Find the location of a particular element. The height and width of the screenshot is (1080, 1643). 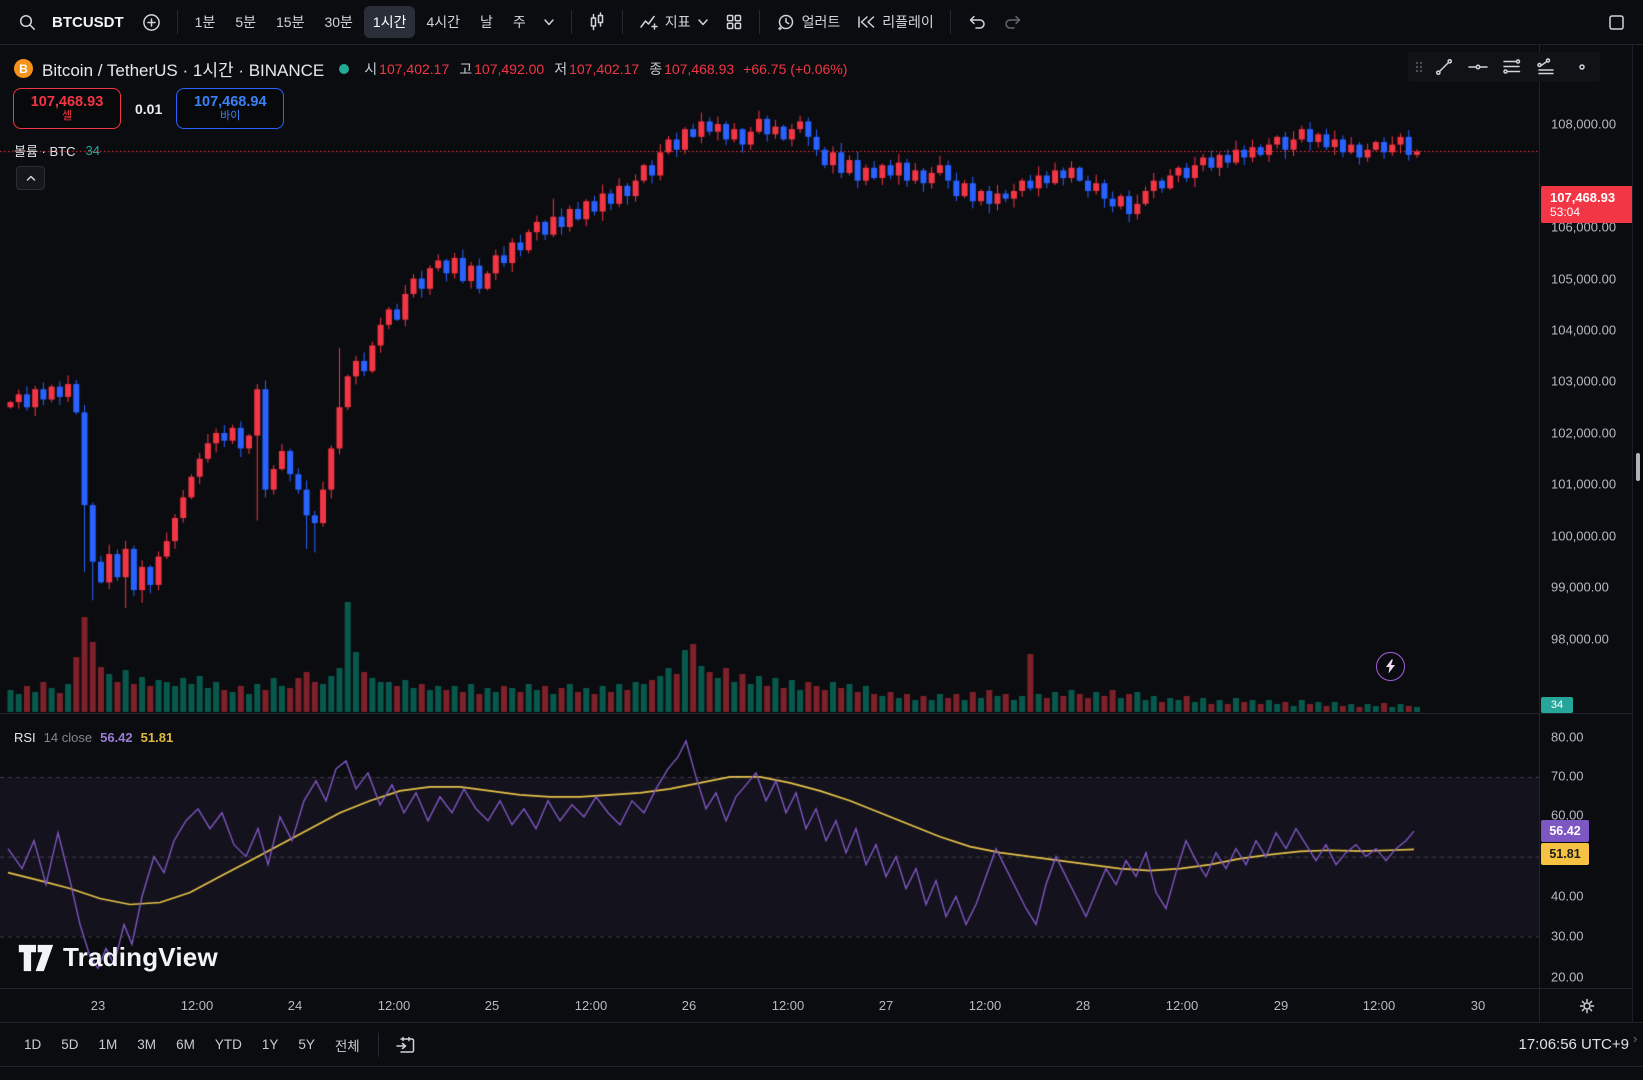

range-button: 5D is located at coordinates (70, 1044).